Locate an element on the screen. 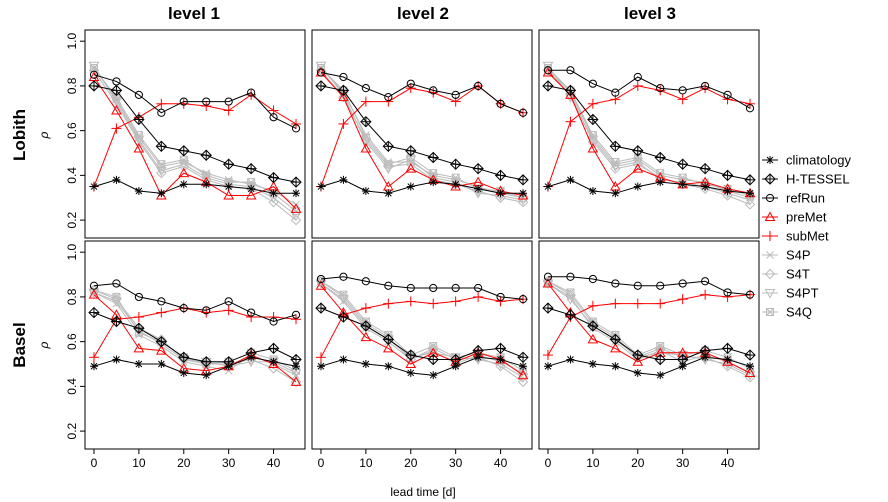  series-line-refrun is located at coordinates (195, 101).